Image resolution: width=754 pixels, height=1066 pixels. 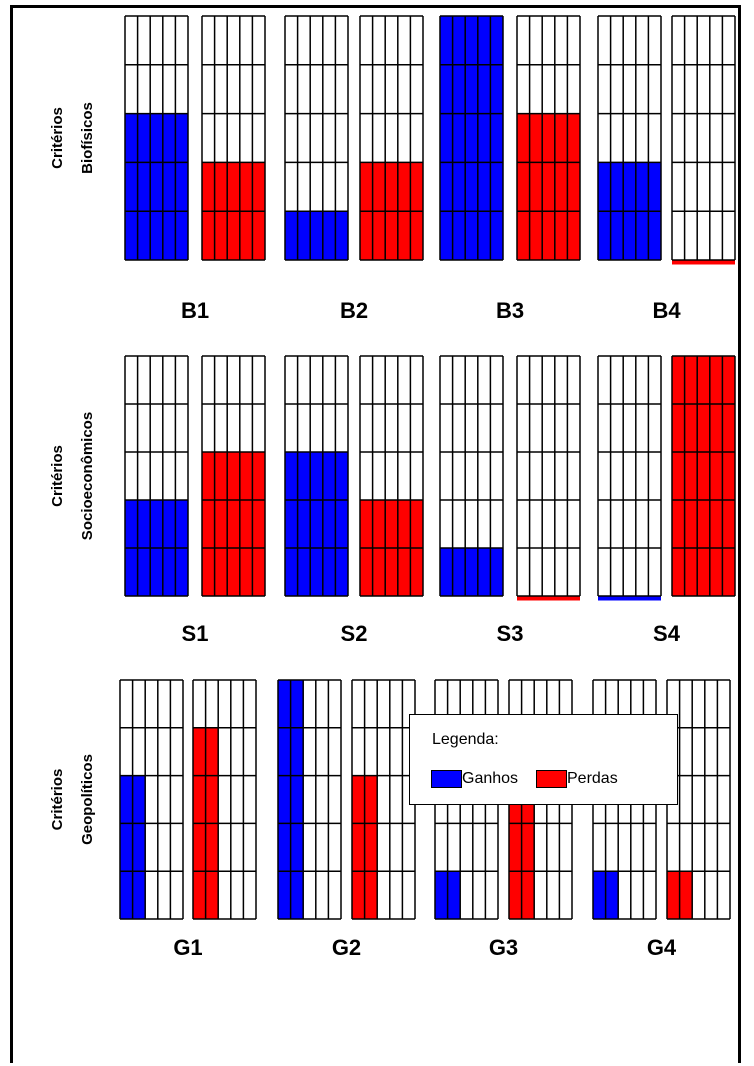 What do you see at coordinates (551, 779) in the screenshot?
I see `legend-swatch-perdas` at bounding box center [551, 779].